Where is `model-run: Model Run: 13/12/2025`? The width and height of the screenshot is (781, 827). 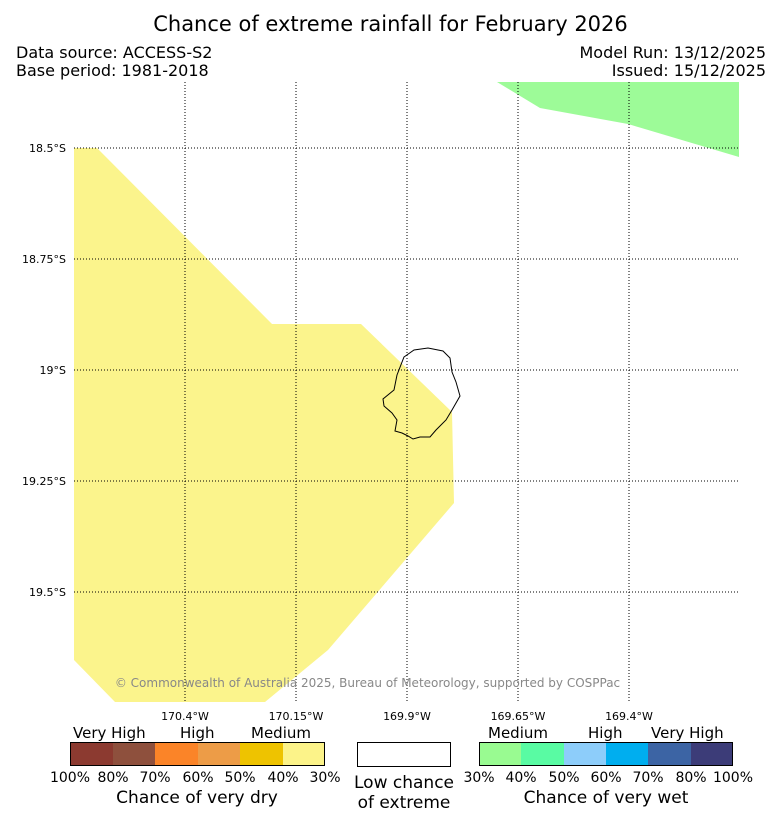
model-run: Model Run: 13/12/2025 is located at coordinates (673, 52).